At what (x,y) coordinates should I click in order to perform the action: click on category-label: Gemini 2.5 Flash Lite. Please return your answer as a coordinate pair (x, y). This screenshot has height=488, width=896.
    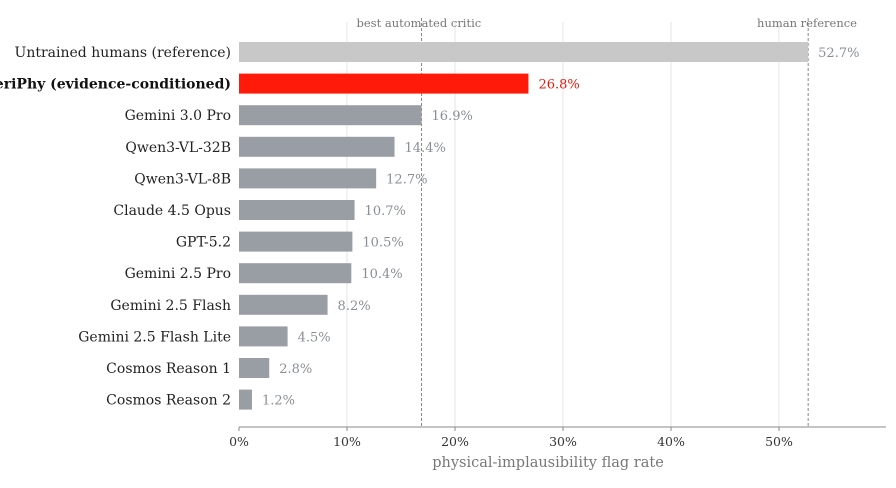
    Looking at the image, I should click on (154, 337).